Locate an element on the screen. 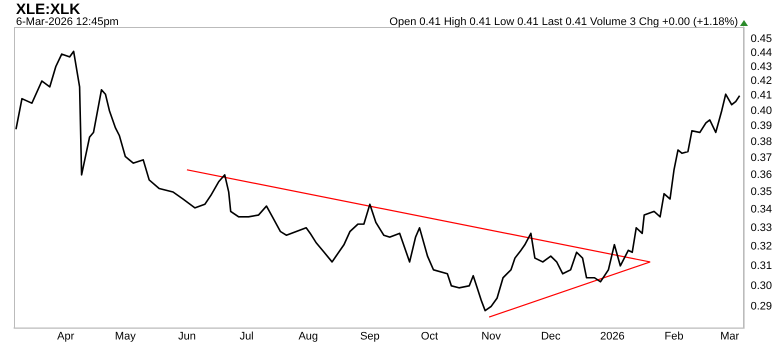  y-tick-label: 0.31 is located at coordinates (761, 266).